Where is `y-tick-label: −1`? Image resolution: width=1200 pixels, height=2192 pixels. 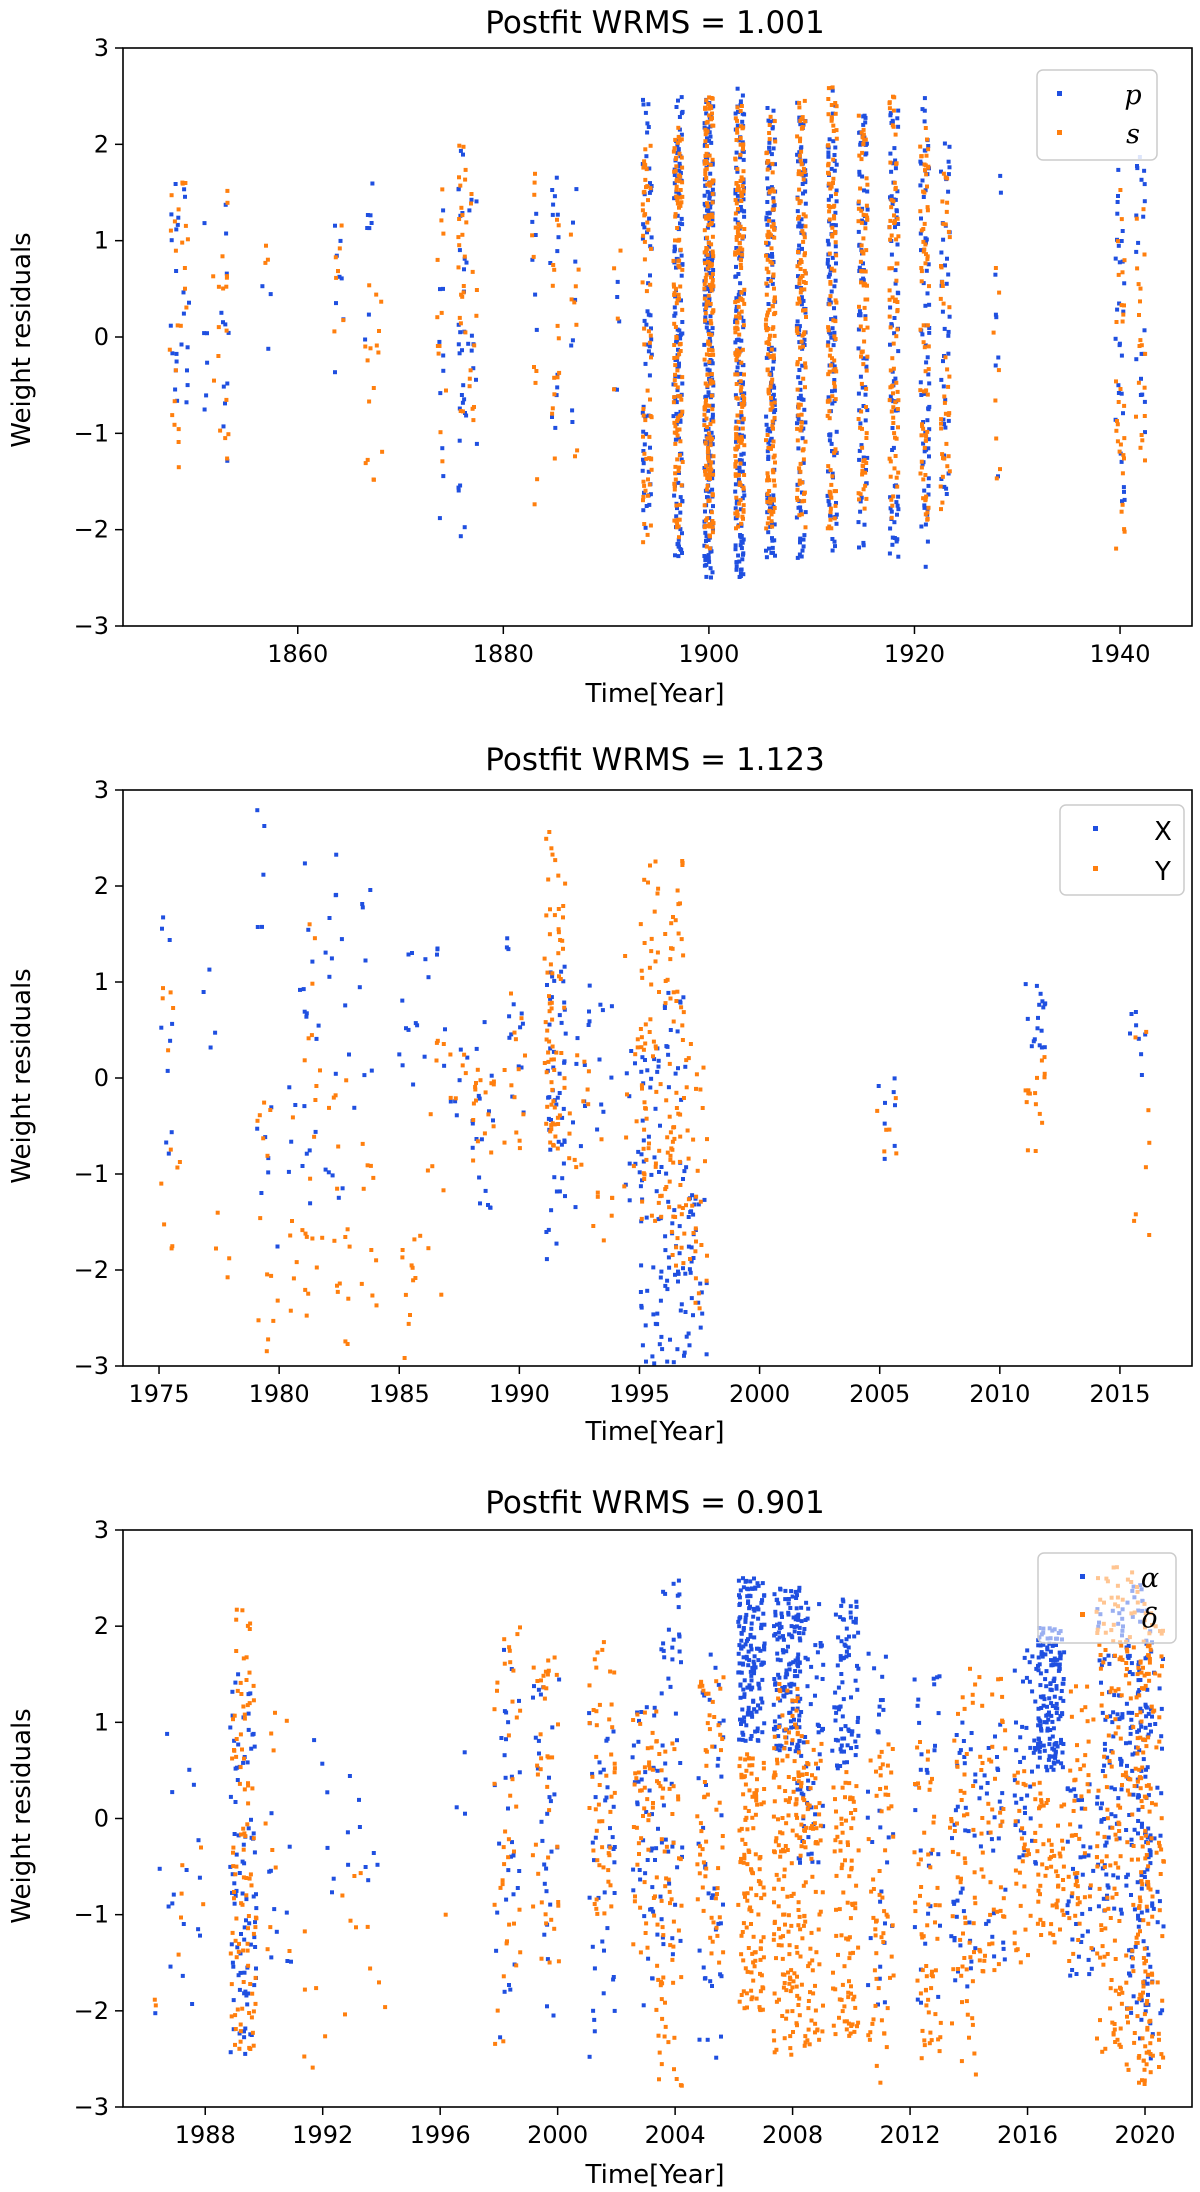
y-tick-label: −1 is located at coordinates (91, 1174).